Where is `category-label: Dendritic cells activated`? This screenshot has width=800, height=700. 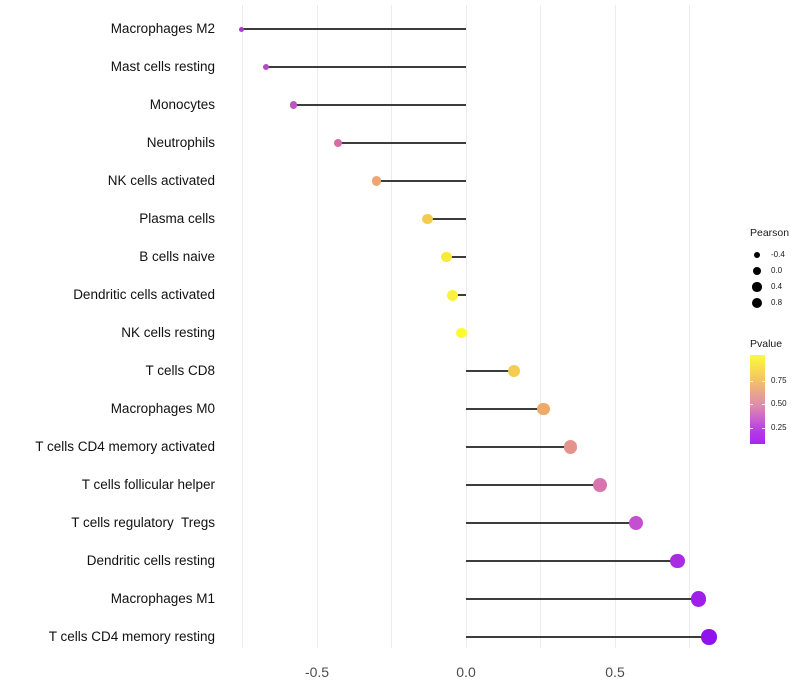
category-label: Dendritic cells activated is located at coordinates (144, 294).